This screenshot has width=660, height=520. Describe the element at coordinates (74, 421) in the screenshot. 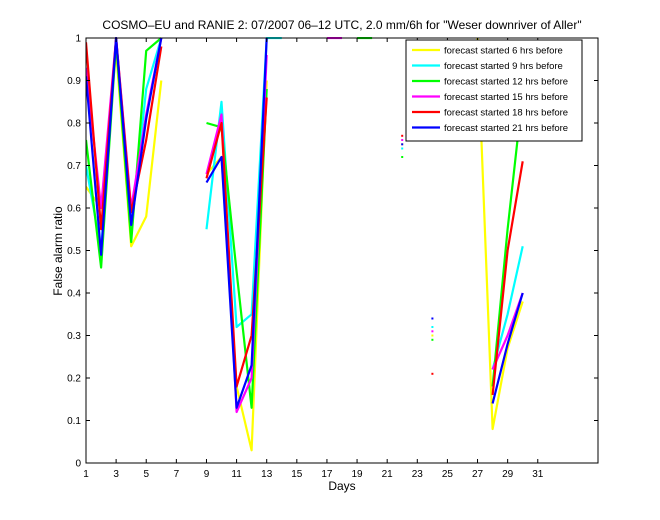

I see `y-tick-label: 0.1` at that location.